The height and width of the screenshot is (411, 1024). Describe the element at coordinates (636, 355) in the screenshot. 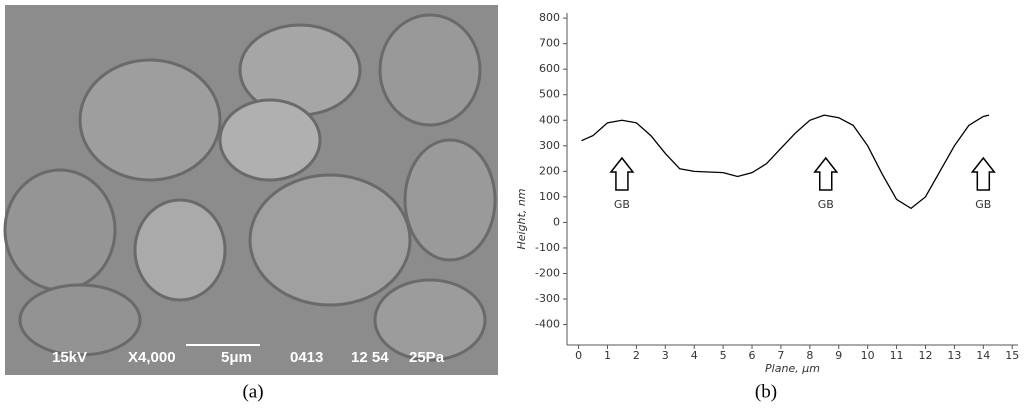

I see `x-tick-label: 2` at that location.